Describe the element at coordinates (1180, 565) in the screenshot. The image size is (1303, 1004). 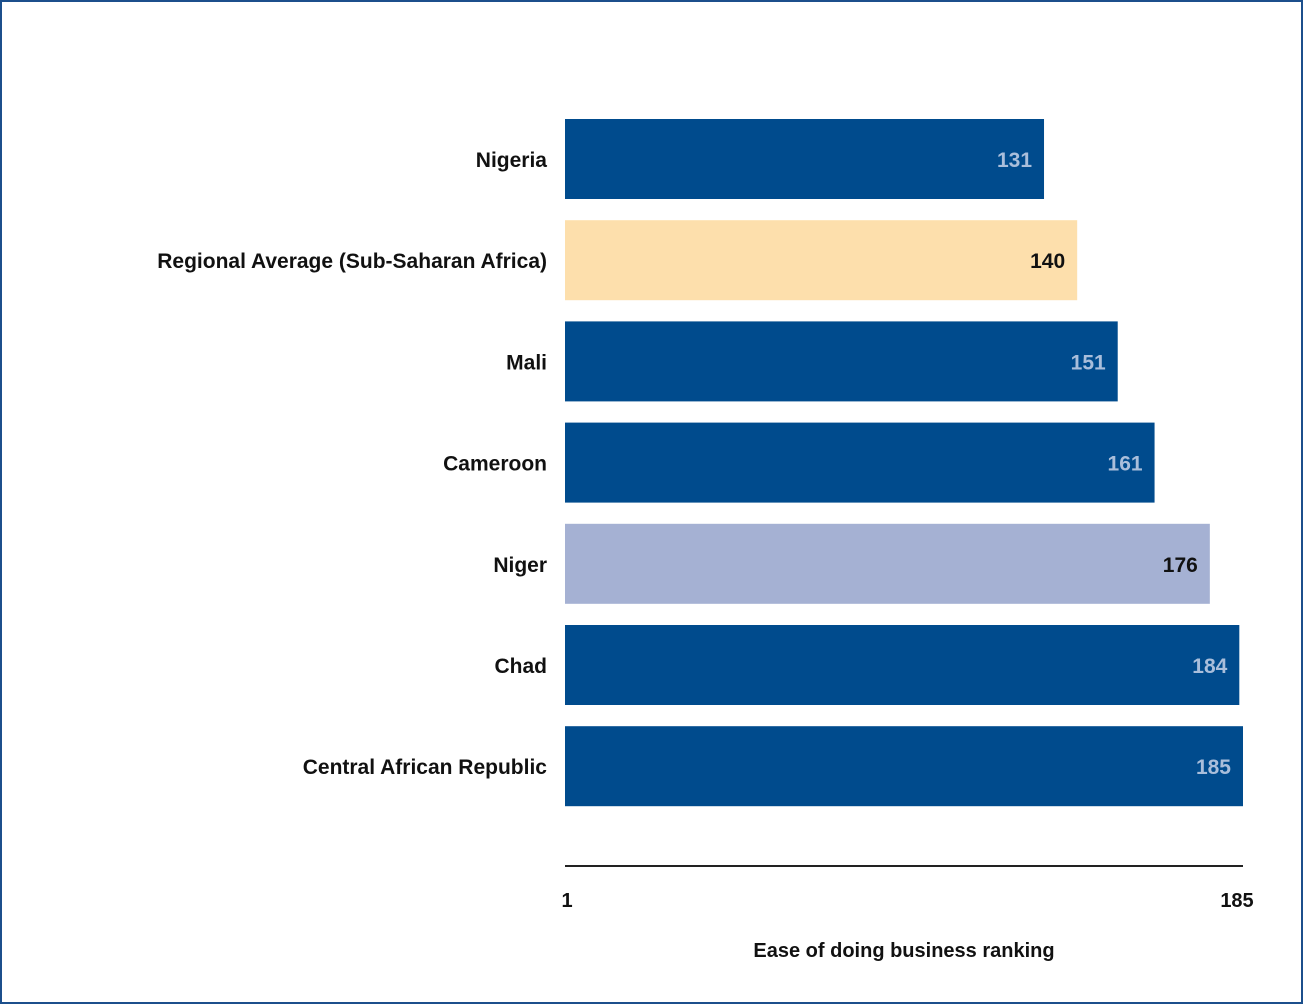
I see `data-label: 176` at that location.